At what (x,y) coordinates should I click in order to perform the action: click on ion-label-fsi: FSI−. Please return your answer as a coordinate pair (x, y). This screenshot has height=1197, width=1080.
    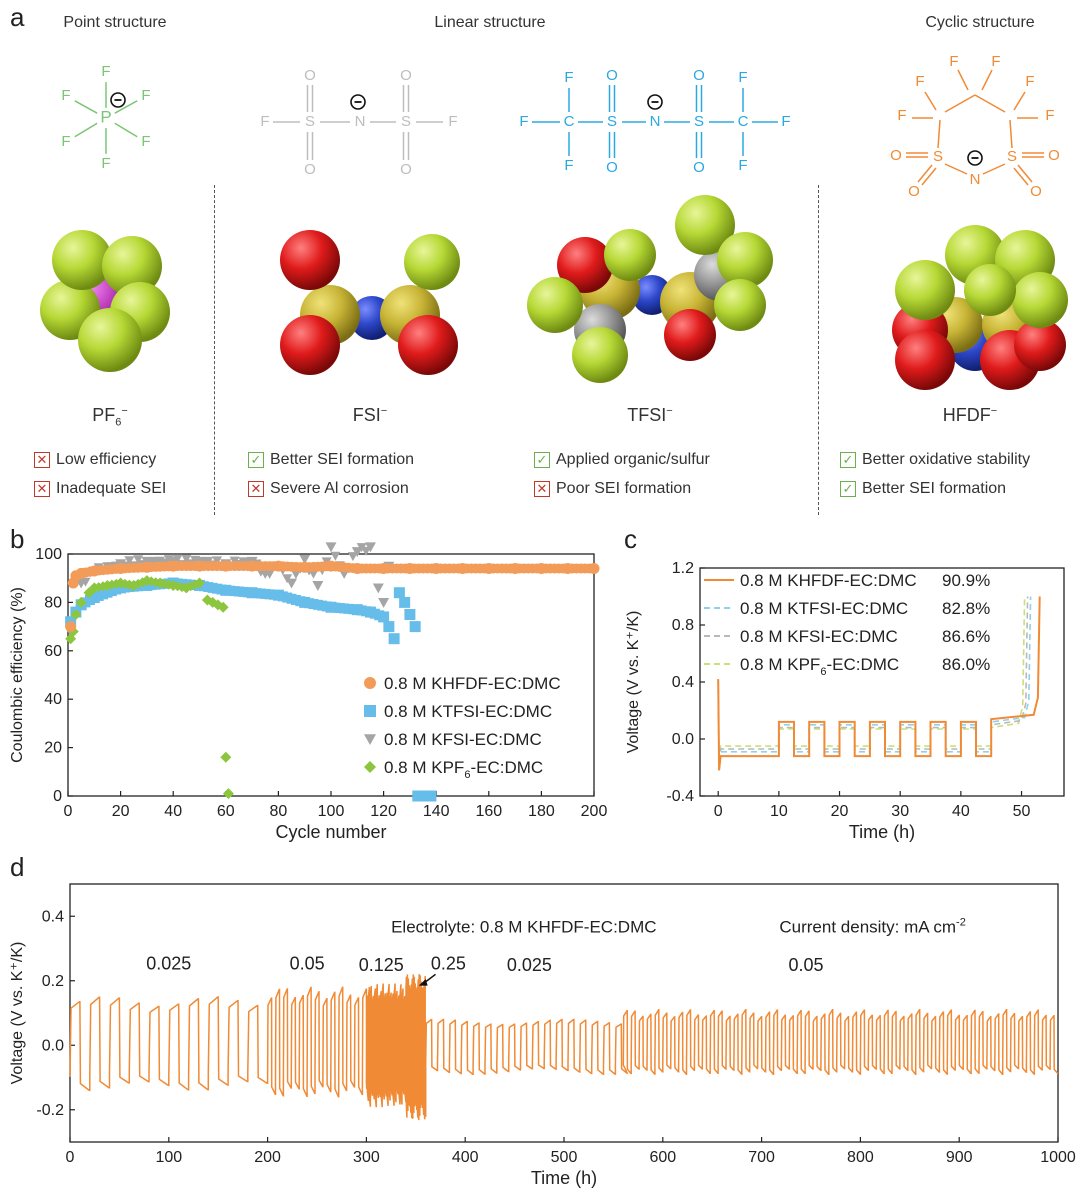
    Looking at the image, I should click on (370, 415).